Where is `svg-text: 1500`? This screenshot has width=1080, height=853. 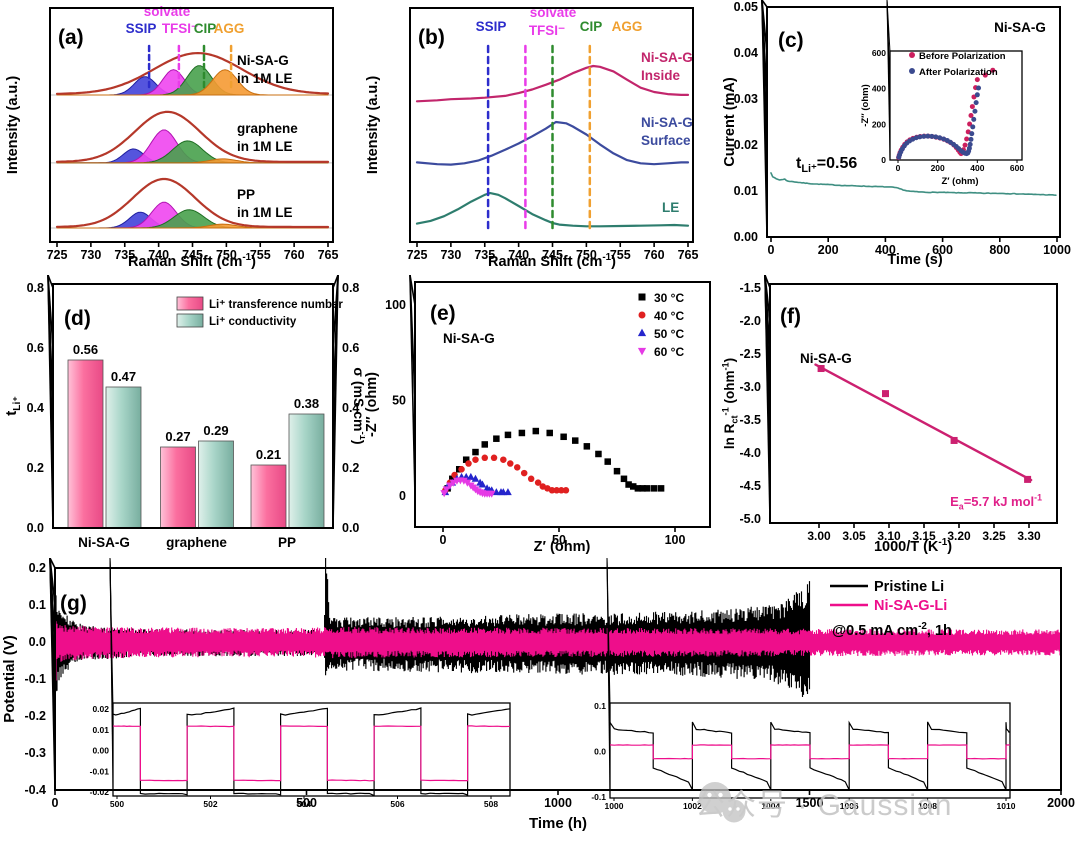
svg-text: 1500 is located at coordinates (810, 803).